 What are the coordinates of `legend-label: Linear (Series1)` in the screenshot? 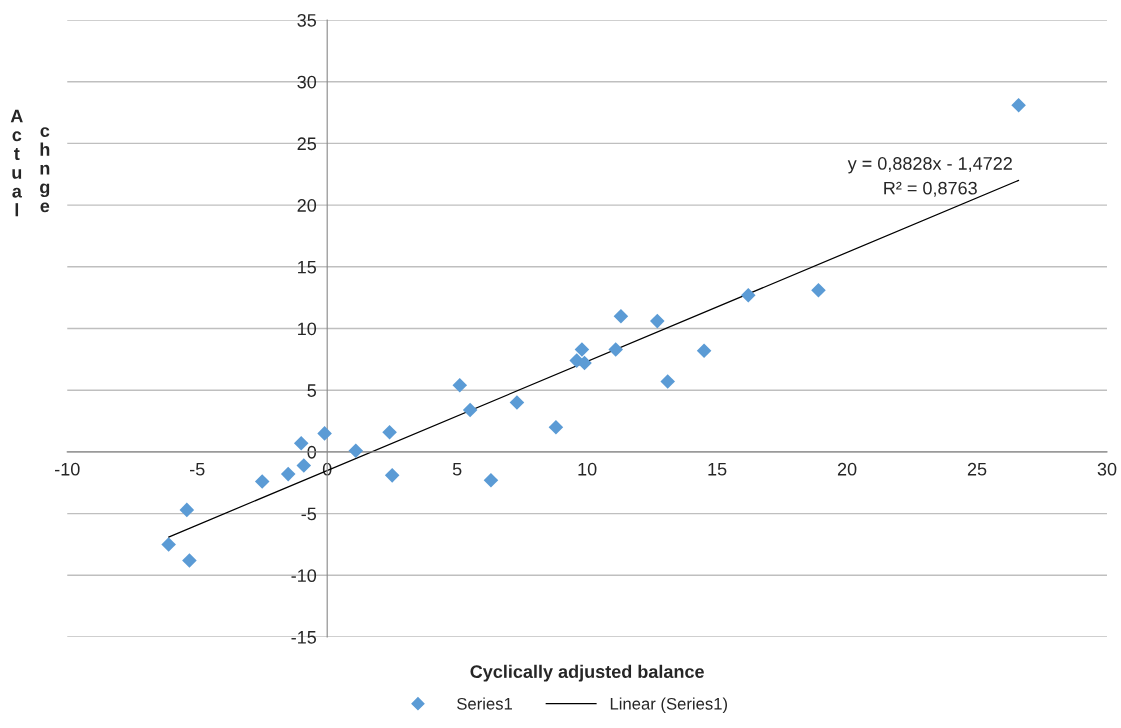 It's located at (669, 705).